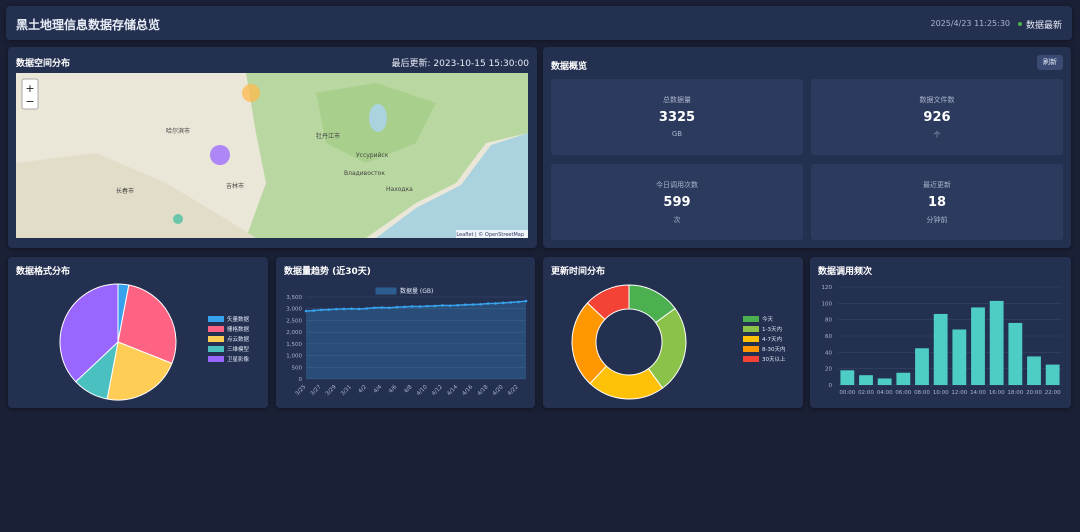 This screenshot has height=532, width=1080. What do you see at coordinates (828, 321) in the screenshot?
I see `y-tick-label: 80` at bounding box center [828, 321].